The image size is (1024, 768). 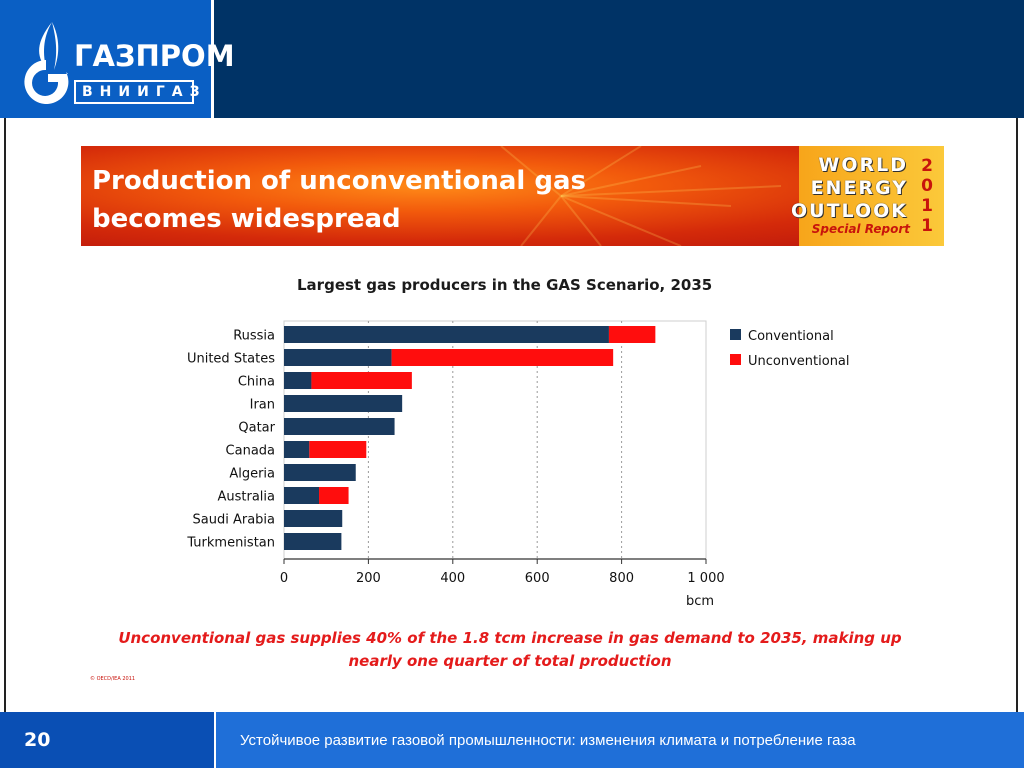 I want to click on gazprom-logo: ГАЗПРОМ ВНИИГАЗ, so click(x=117, y=59).